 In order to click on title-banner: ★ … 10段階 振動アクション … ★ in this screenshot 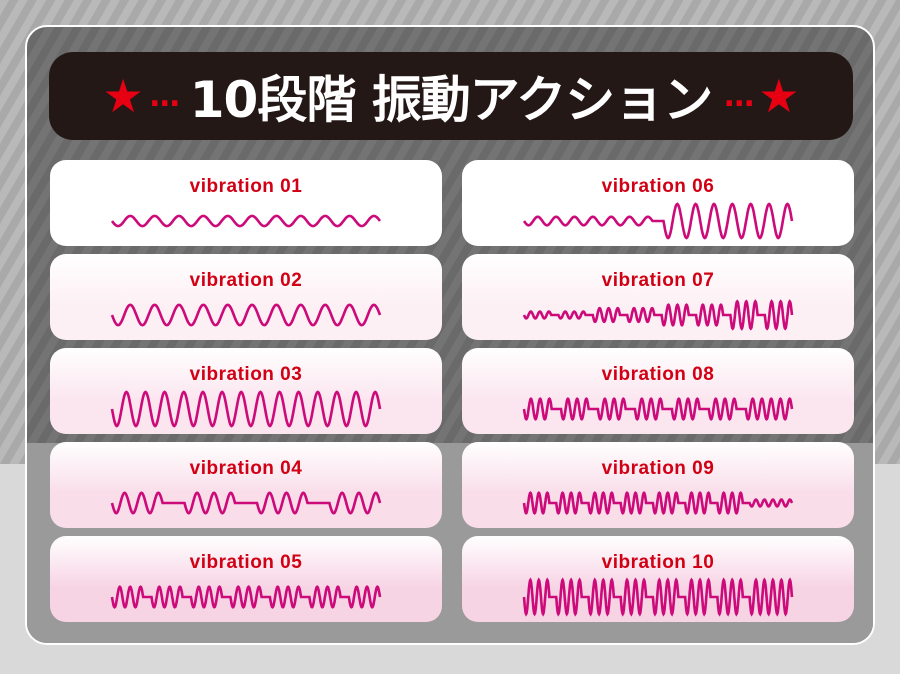, I will do `click(451, 96)`.